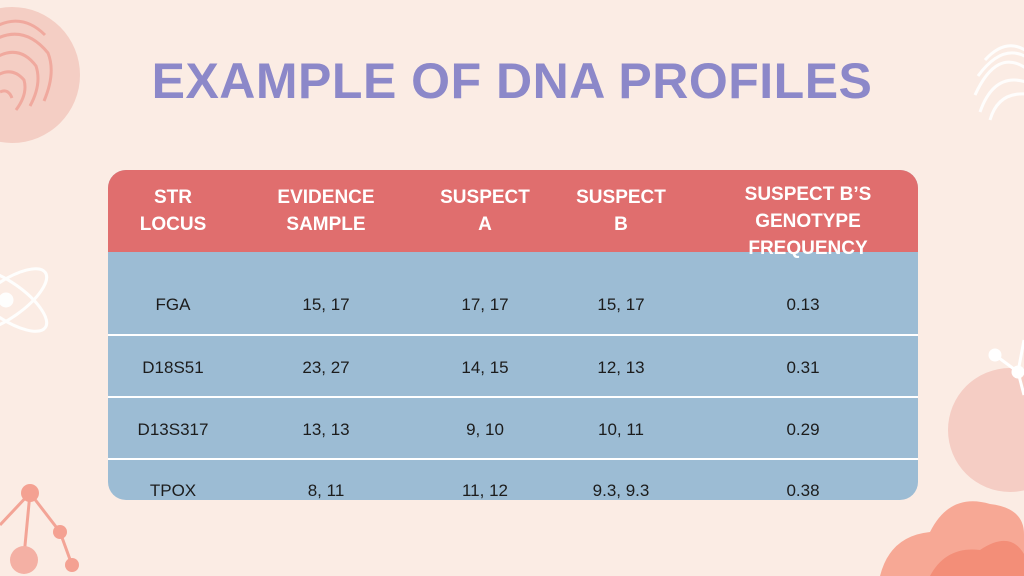  I want to click on cell-evidence: 8, 11, so click(326, 490).